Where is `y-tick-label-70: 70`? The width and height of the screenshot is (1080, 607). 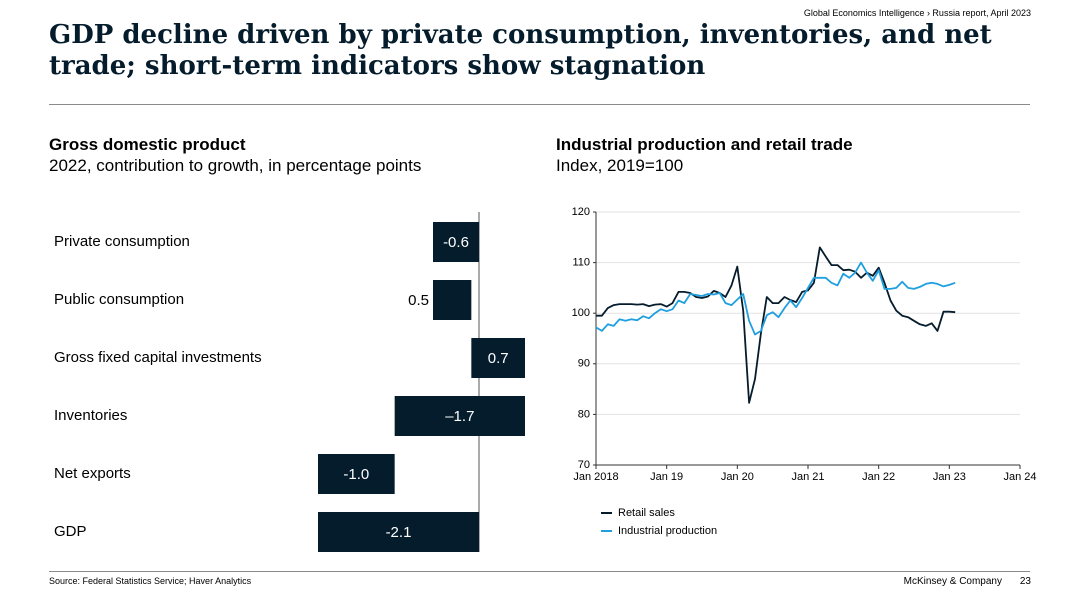 y-tick-label-70: 70 is located at coordinates (584, 465).